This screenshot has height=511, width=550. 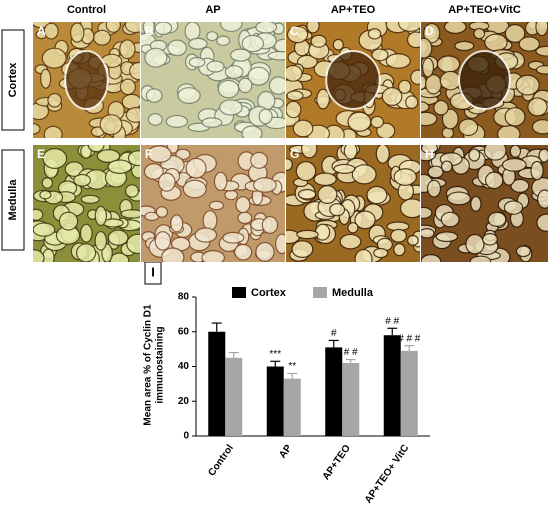 I want to click on significance-label: # #, so click(x=351, y=352).